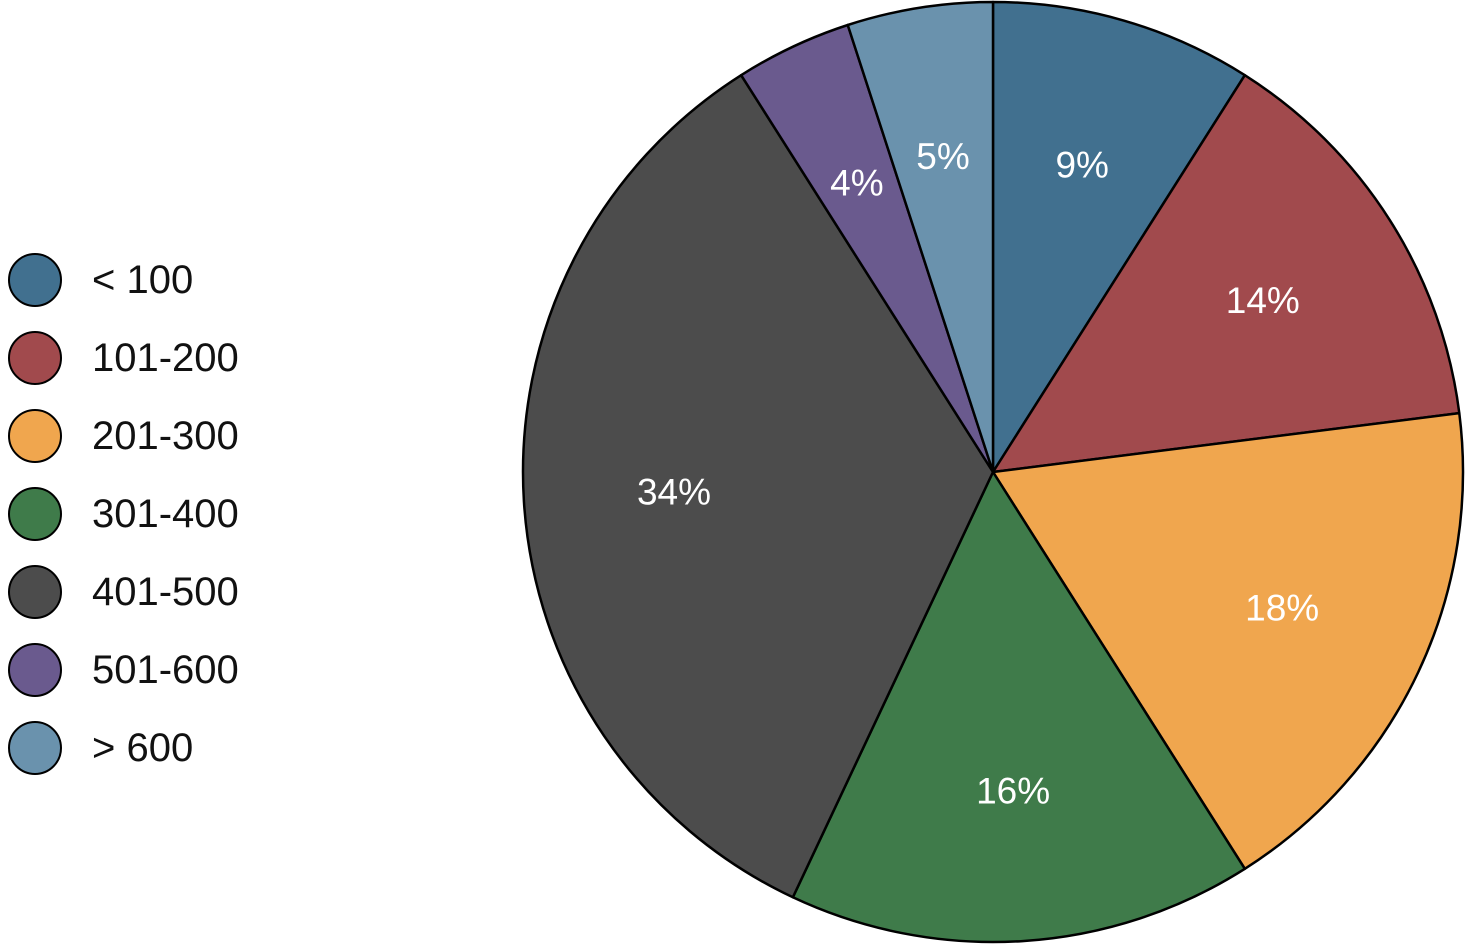  Describe the element at coordinates (143, 747) in the screenshot. I see `legend-label: > 600` at that location.